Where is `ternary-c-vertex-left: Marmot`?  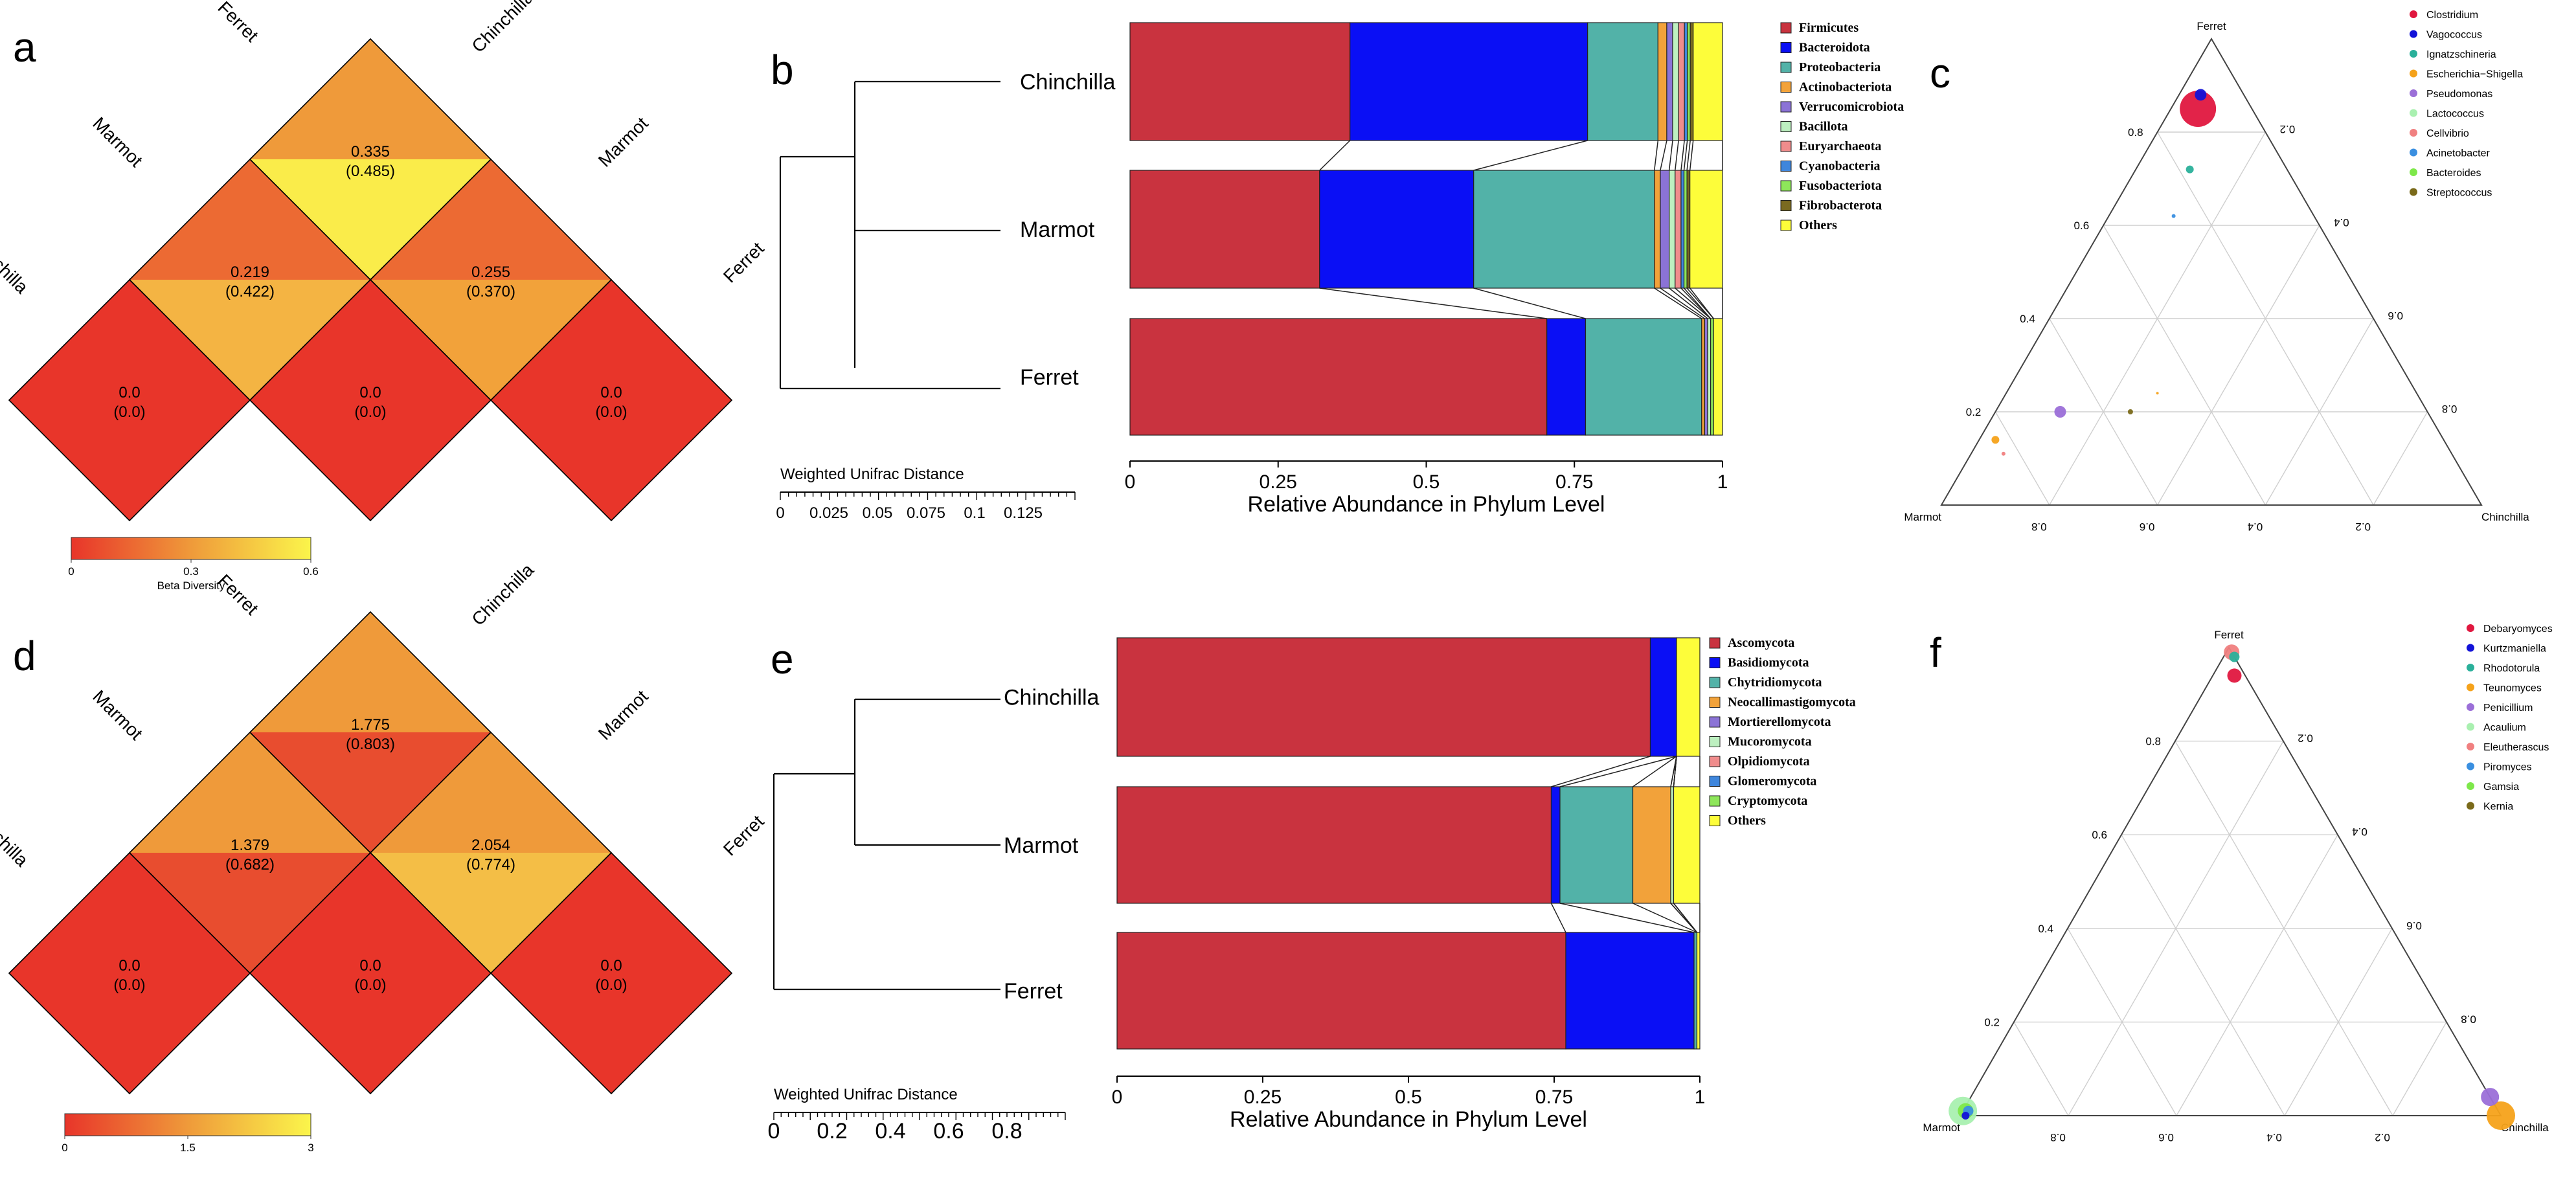
ternary-c-vertex-left: Marmot is located at coordinates (1922, 517).